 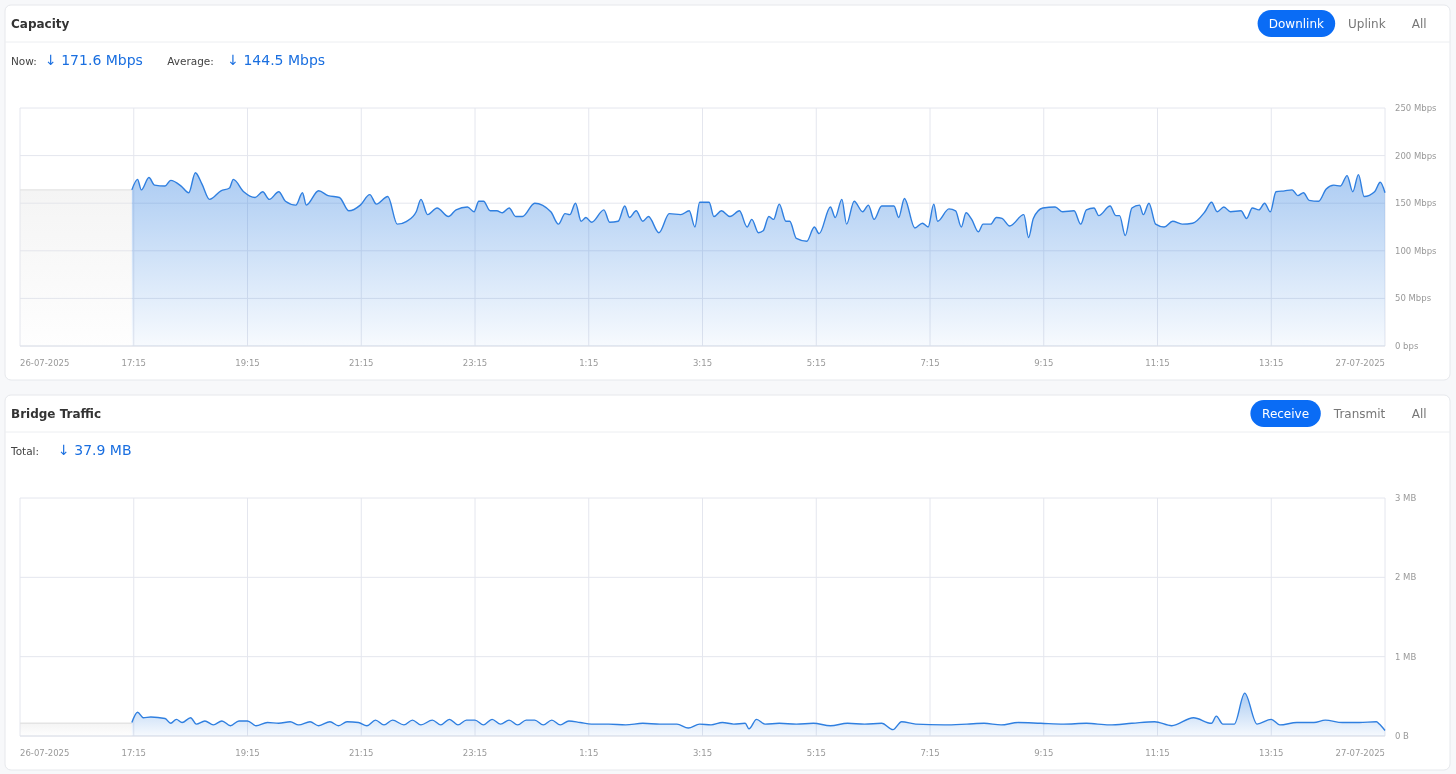 What do you see at coordinates (1402, 736) in the screenshot?
I see `y-tick-label: 0 B` at bounding box center [1402, 736].